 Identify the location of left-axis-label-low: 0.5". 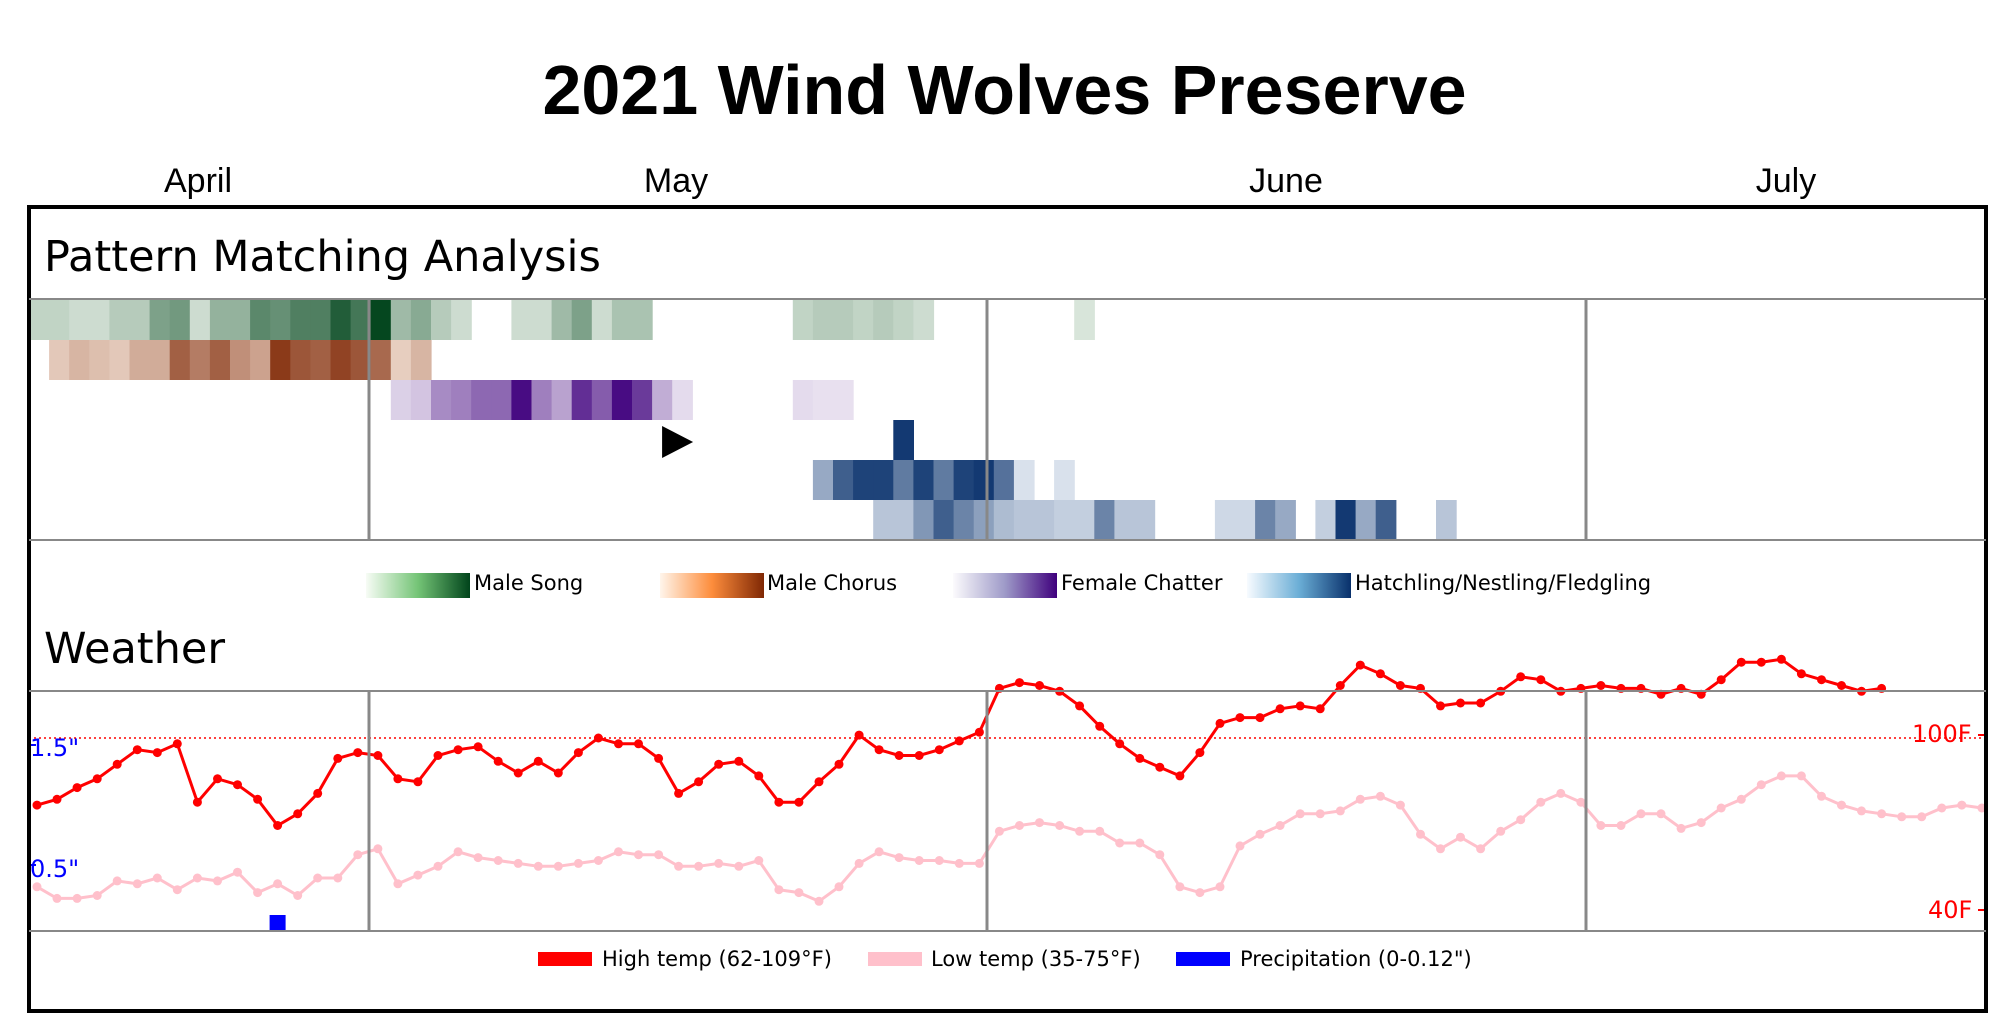
(55, 869).